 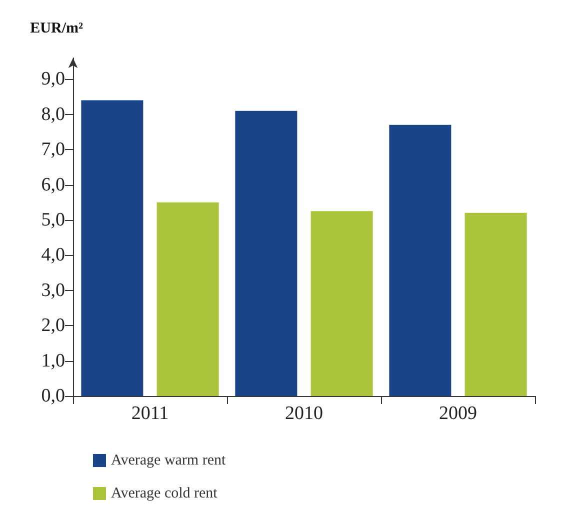 I want to click on y-tick-label: 0,0, so click(x=53, y=396).